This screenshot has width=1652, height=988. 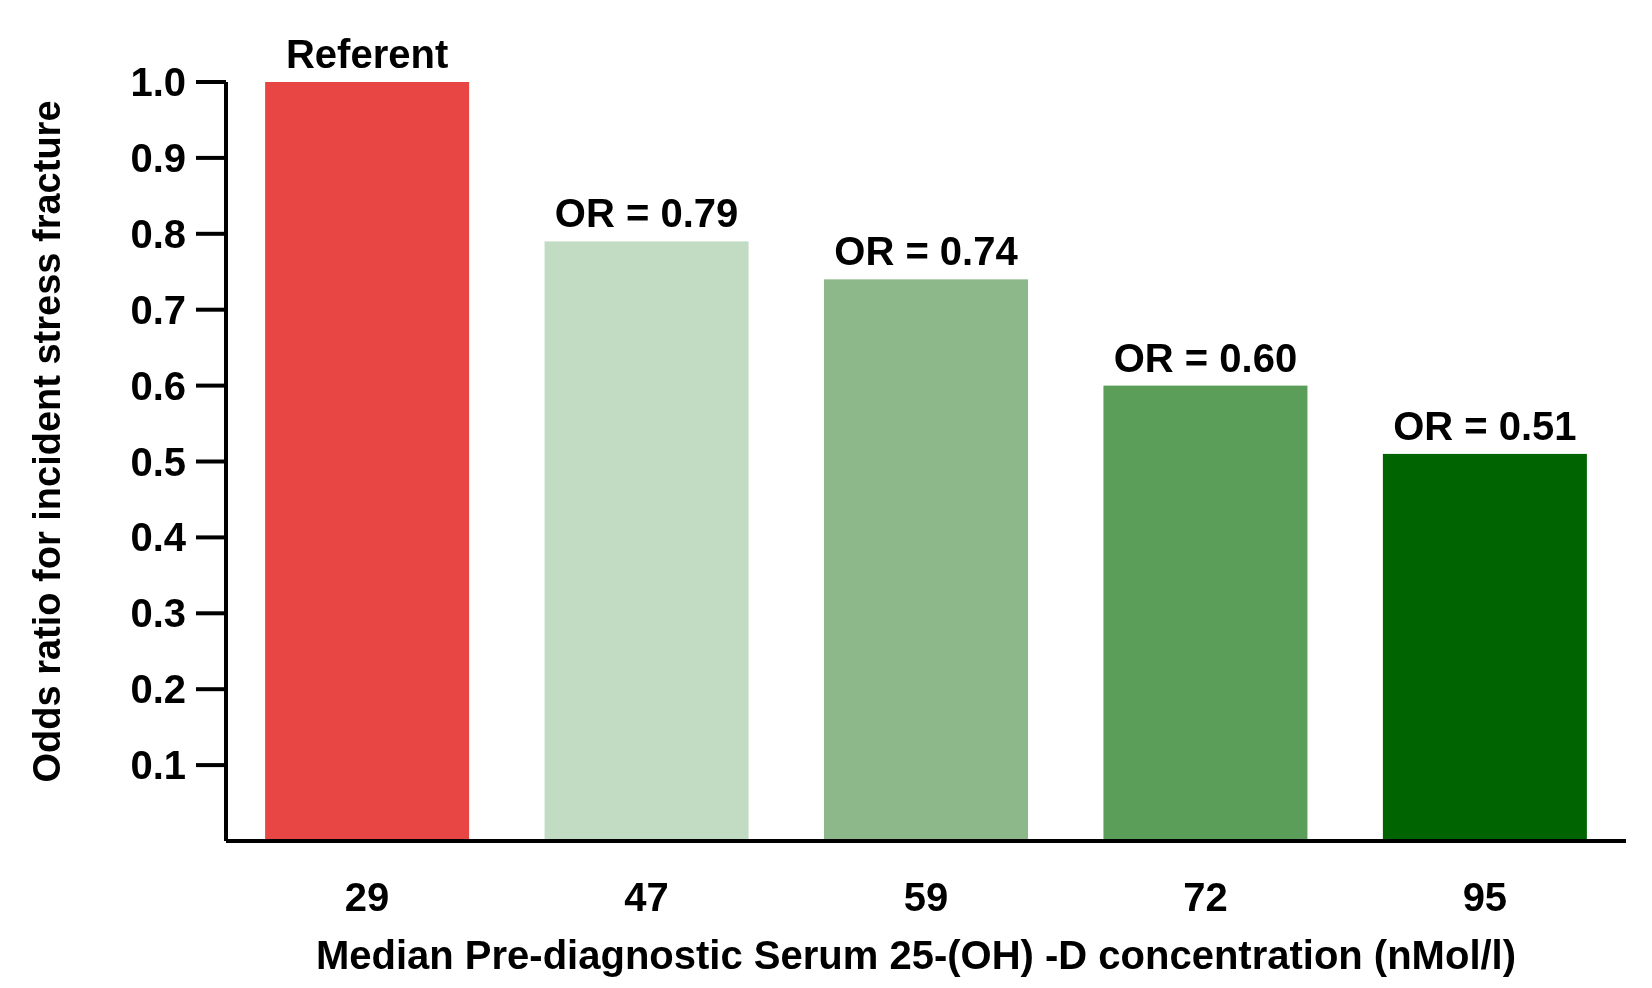 What do you see at coordinates (1205, 357) in the screenshot?
I see `data-label: OR = 0.60` at bounding box center [1205, 357].